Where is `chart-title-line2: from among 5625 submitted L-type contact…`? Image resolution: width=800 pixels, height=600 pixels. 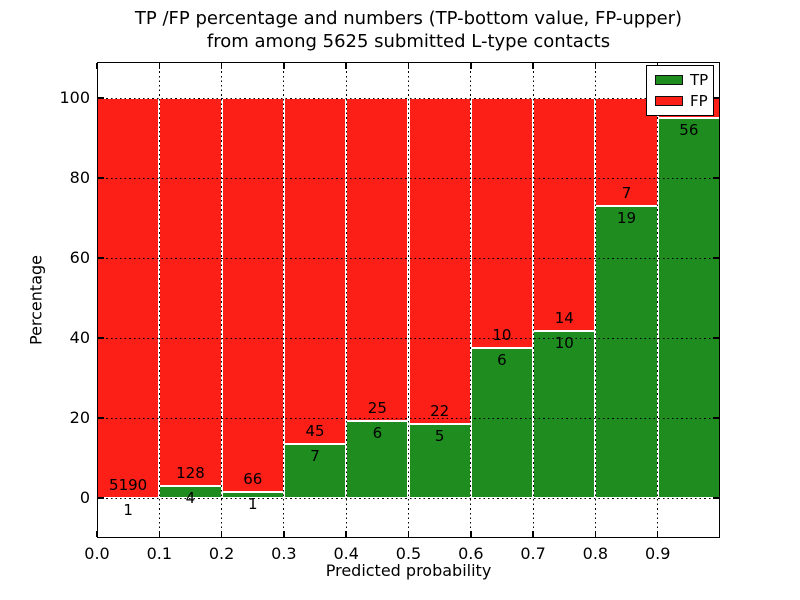
chart-title-line2: from among 5625 submitted L-type contact… is located at coordinates (408, 41).